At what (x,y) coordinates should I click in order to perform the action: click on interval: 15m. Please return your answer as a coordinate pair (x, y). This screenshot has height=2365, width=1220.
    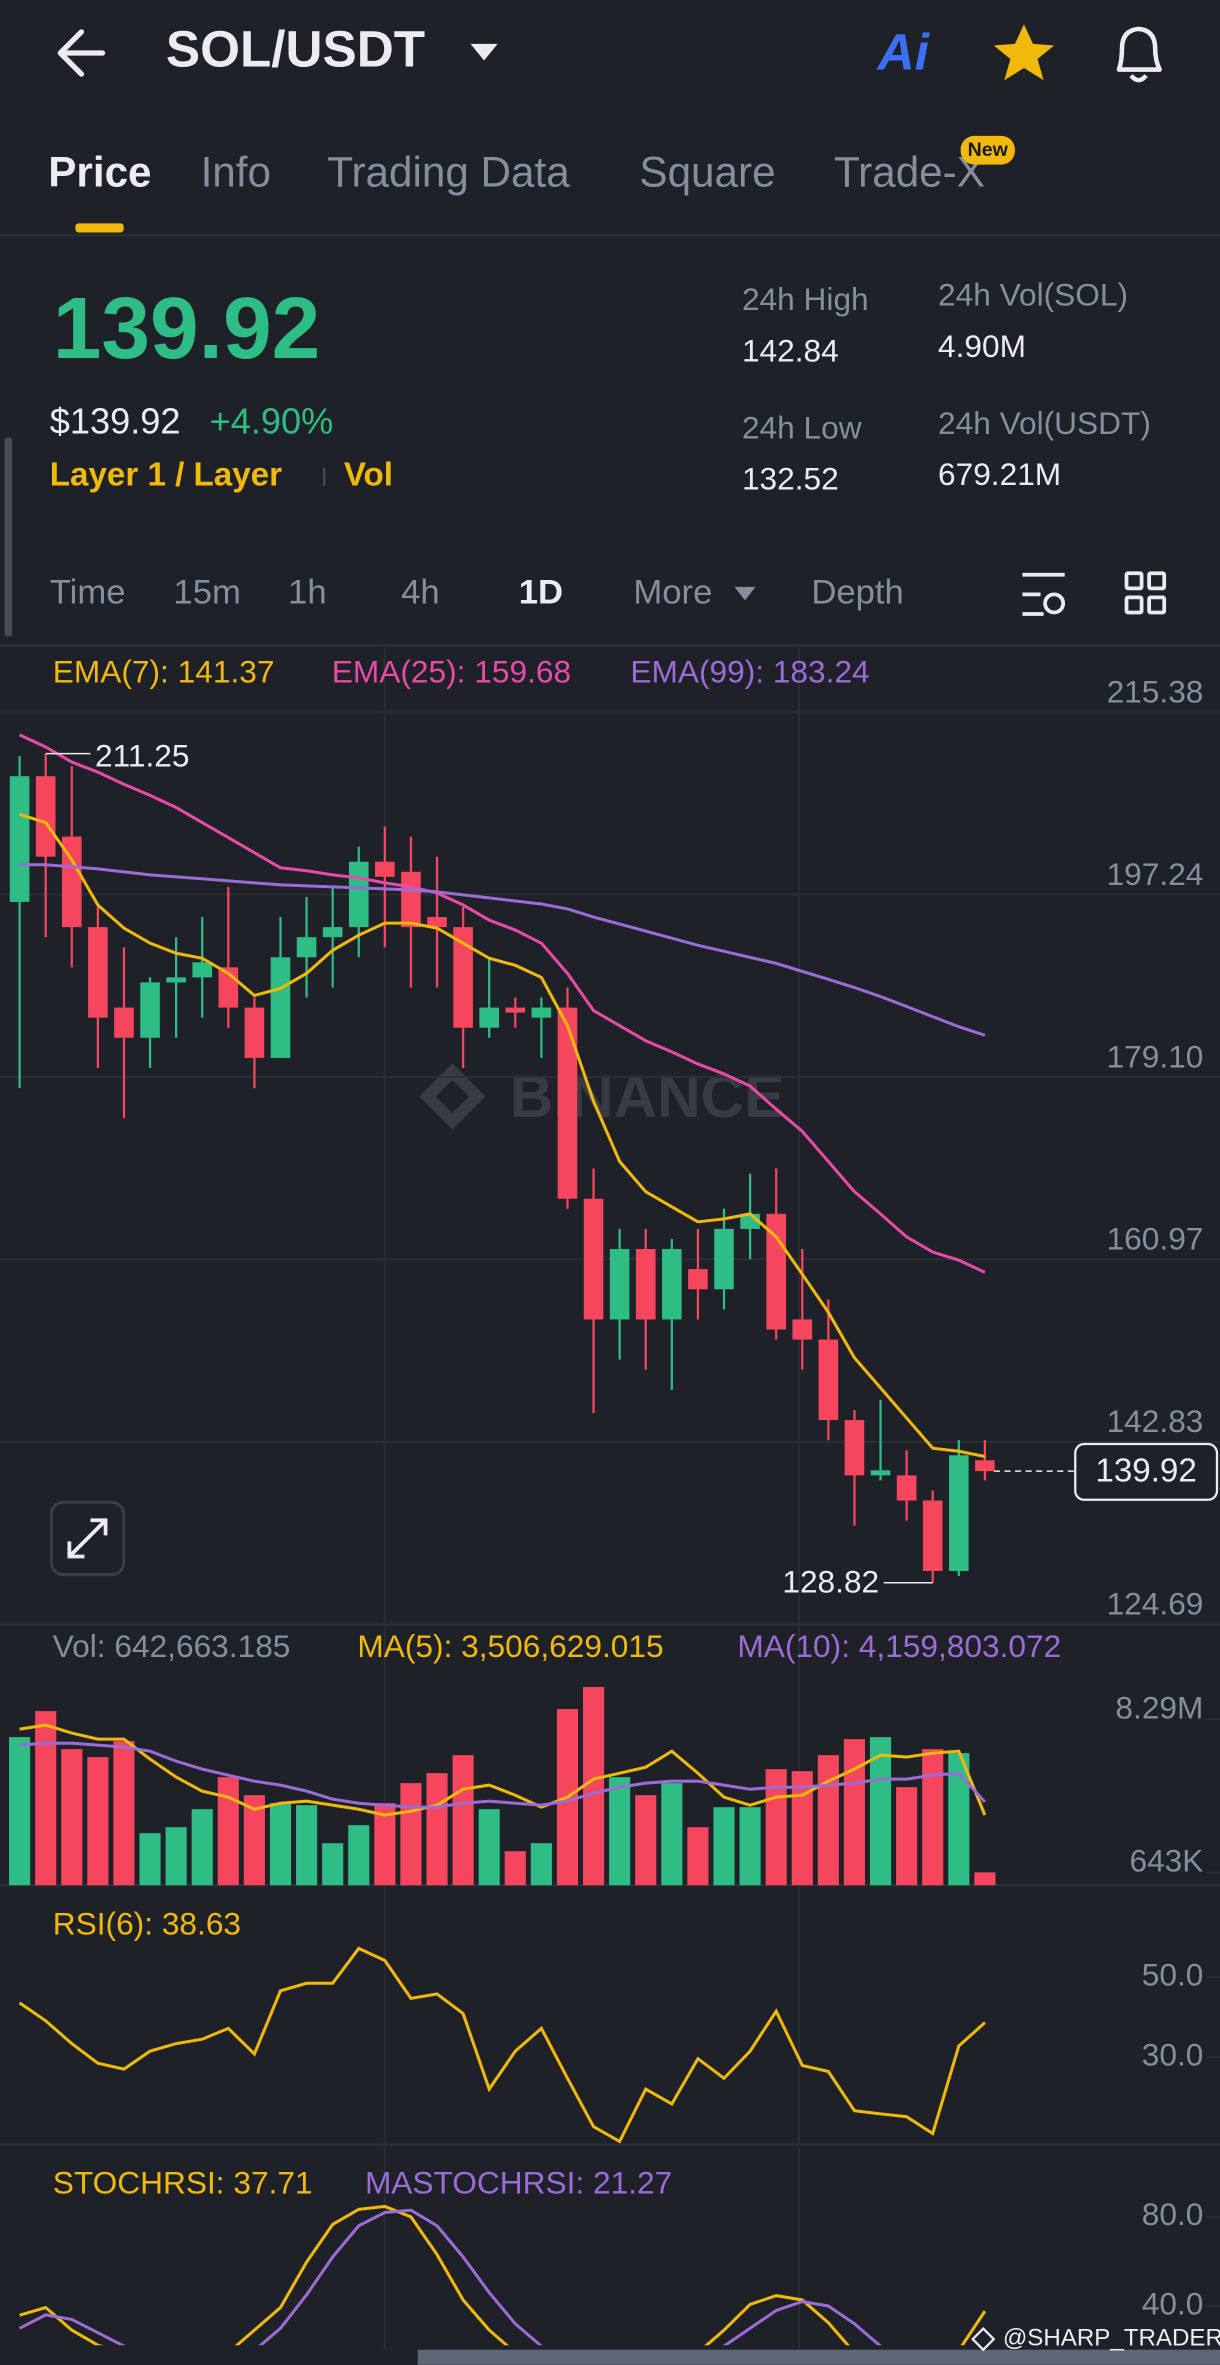
    Looking at the image, I should click on (206, 593).